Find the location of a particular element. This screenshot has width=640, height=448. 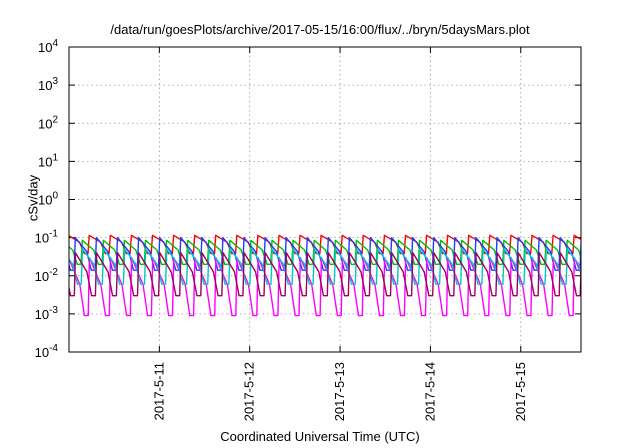

y-tick-label: 10⁻³ is located at coordinates (47, 313).